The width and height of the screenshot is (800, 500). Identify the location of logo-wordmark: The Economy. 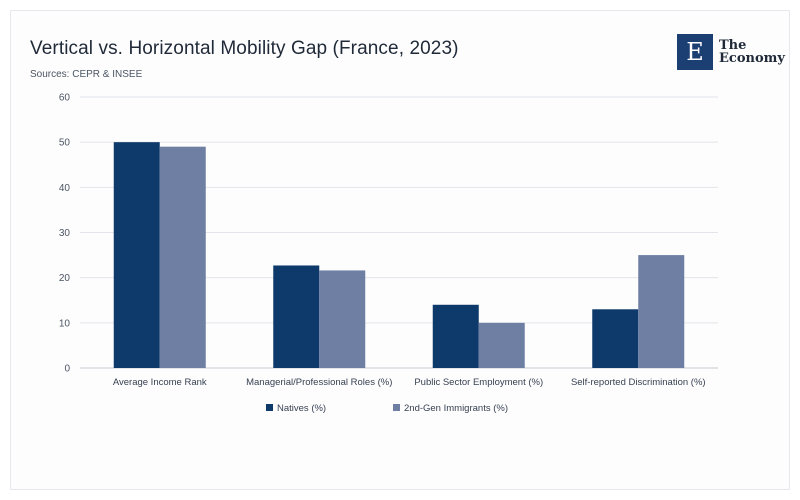
(752, 52).